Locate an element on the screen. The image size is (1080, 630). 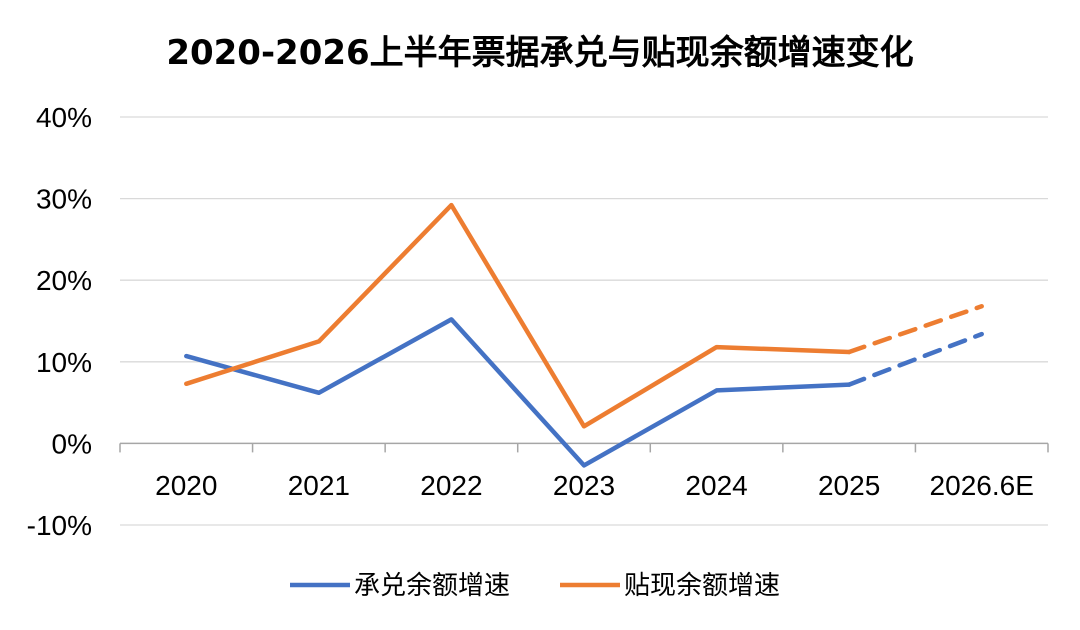
x-tick-label: 2023 is located at coordinates (584, 485).